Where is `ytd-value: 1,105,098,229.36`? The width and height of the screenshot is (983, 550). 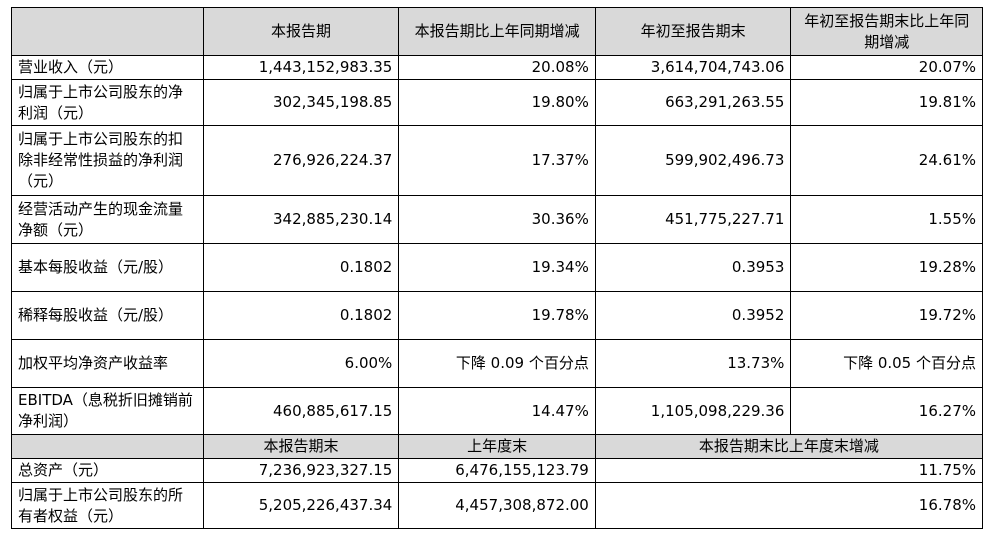
ytd-value: 1,105,098,229.36 is located at coordinates (693, 411).